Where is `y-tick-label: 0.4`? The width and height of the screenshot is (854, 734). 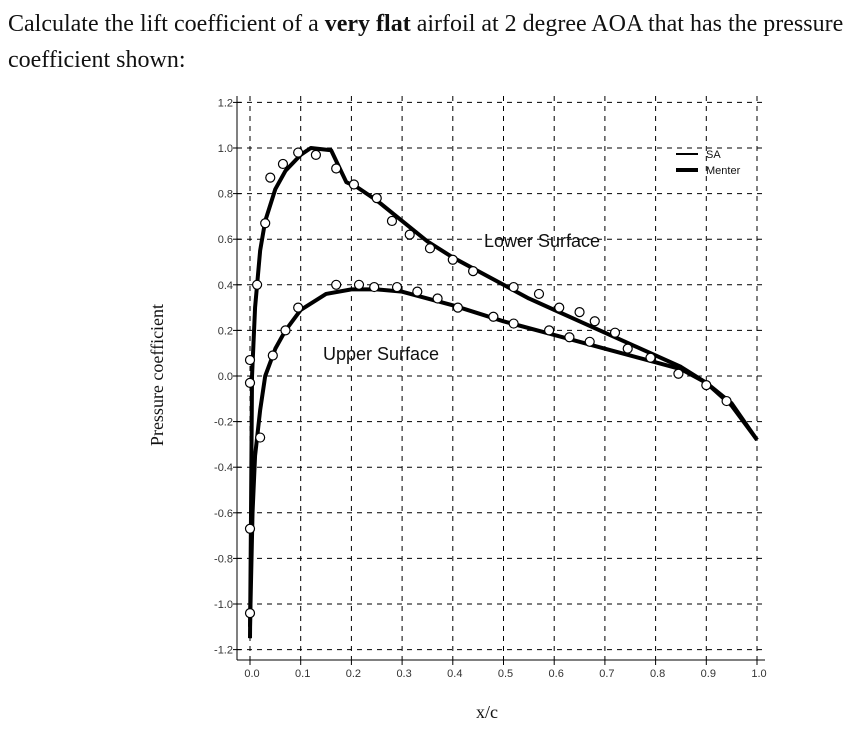
y-tick-label: 0.4 is located at coordinates (225, 286).